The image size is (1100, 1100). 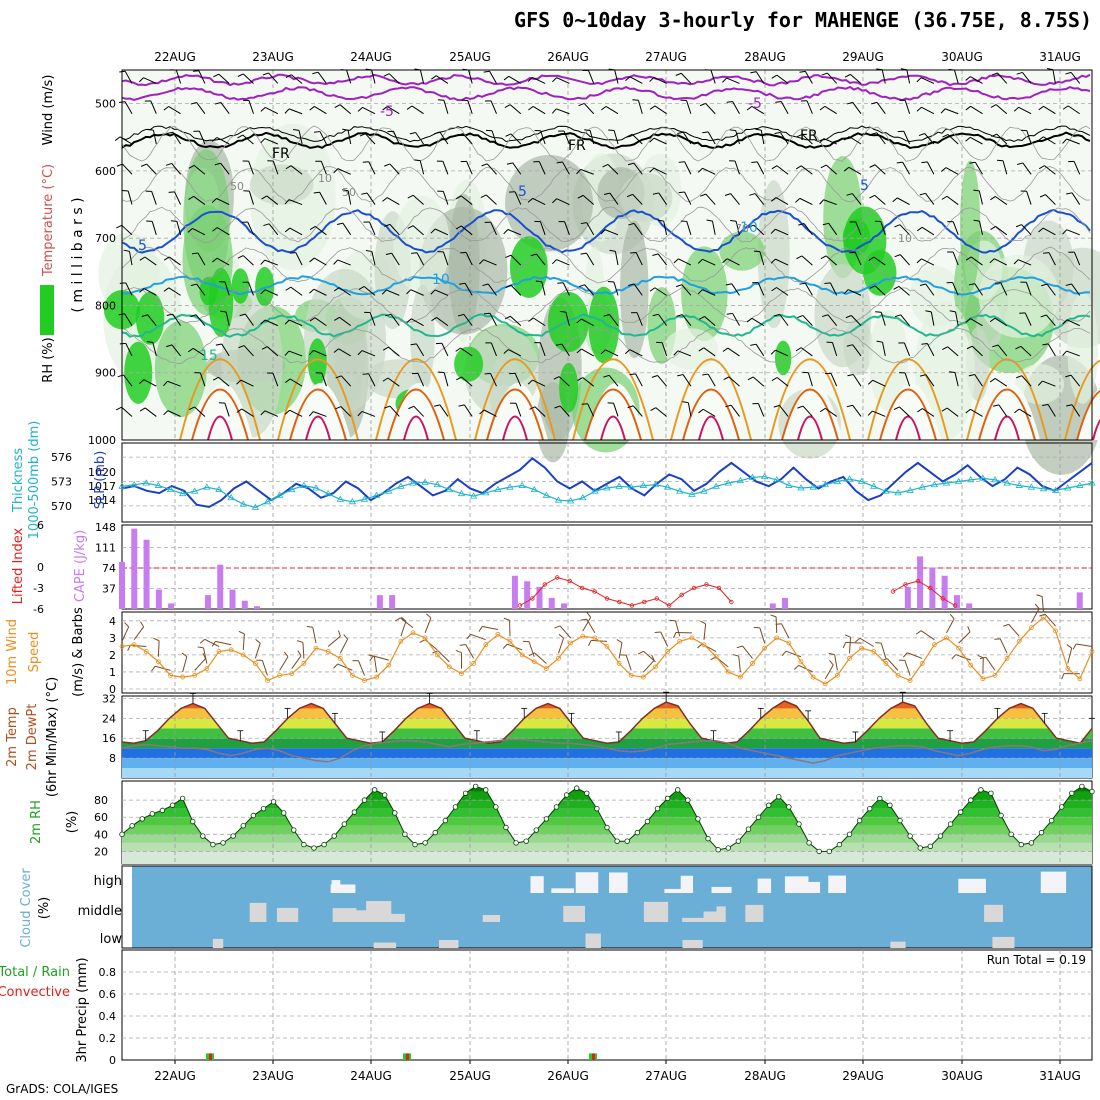 What do you see at coordinates (755, 104) in the screenshot?
I see `contour-label: -5` at bounding box center [755, 104].